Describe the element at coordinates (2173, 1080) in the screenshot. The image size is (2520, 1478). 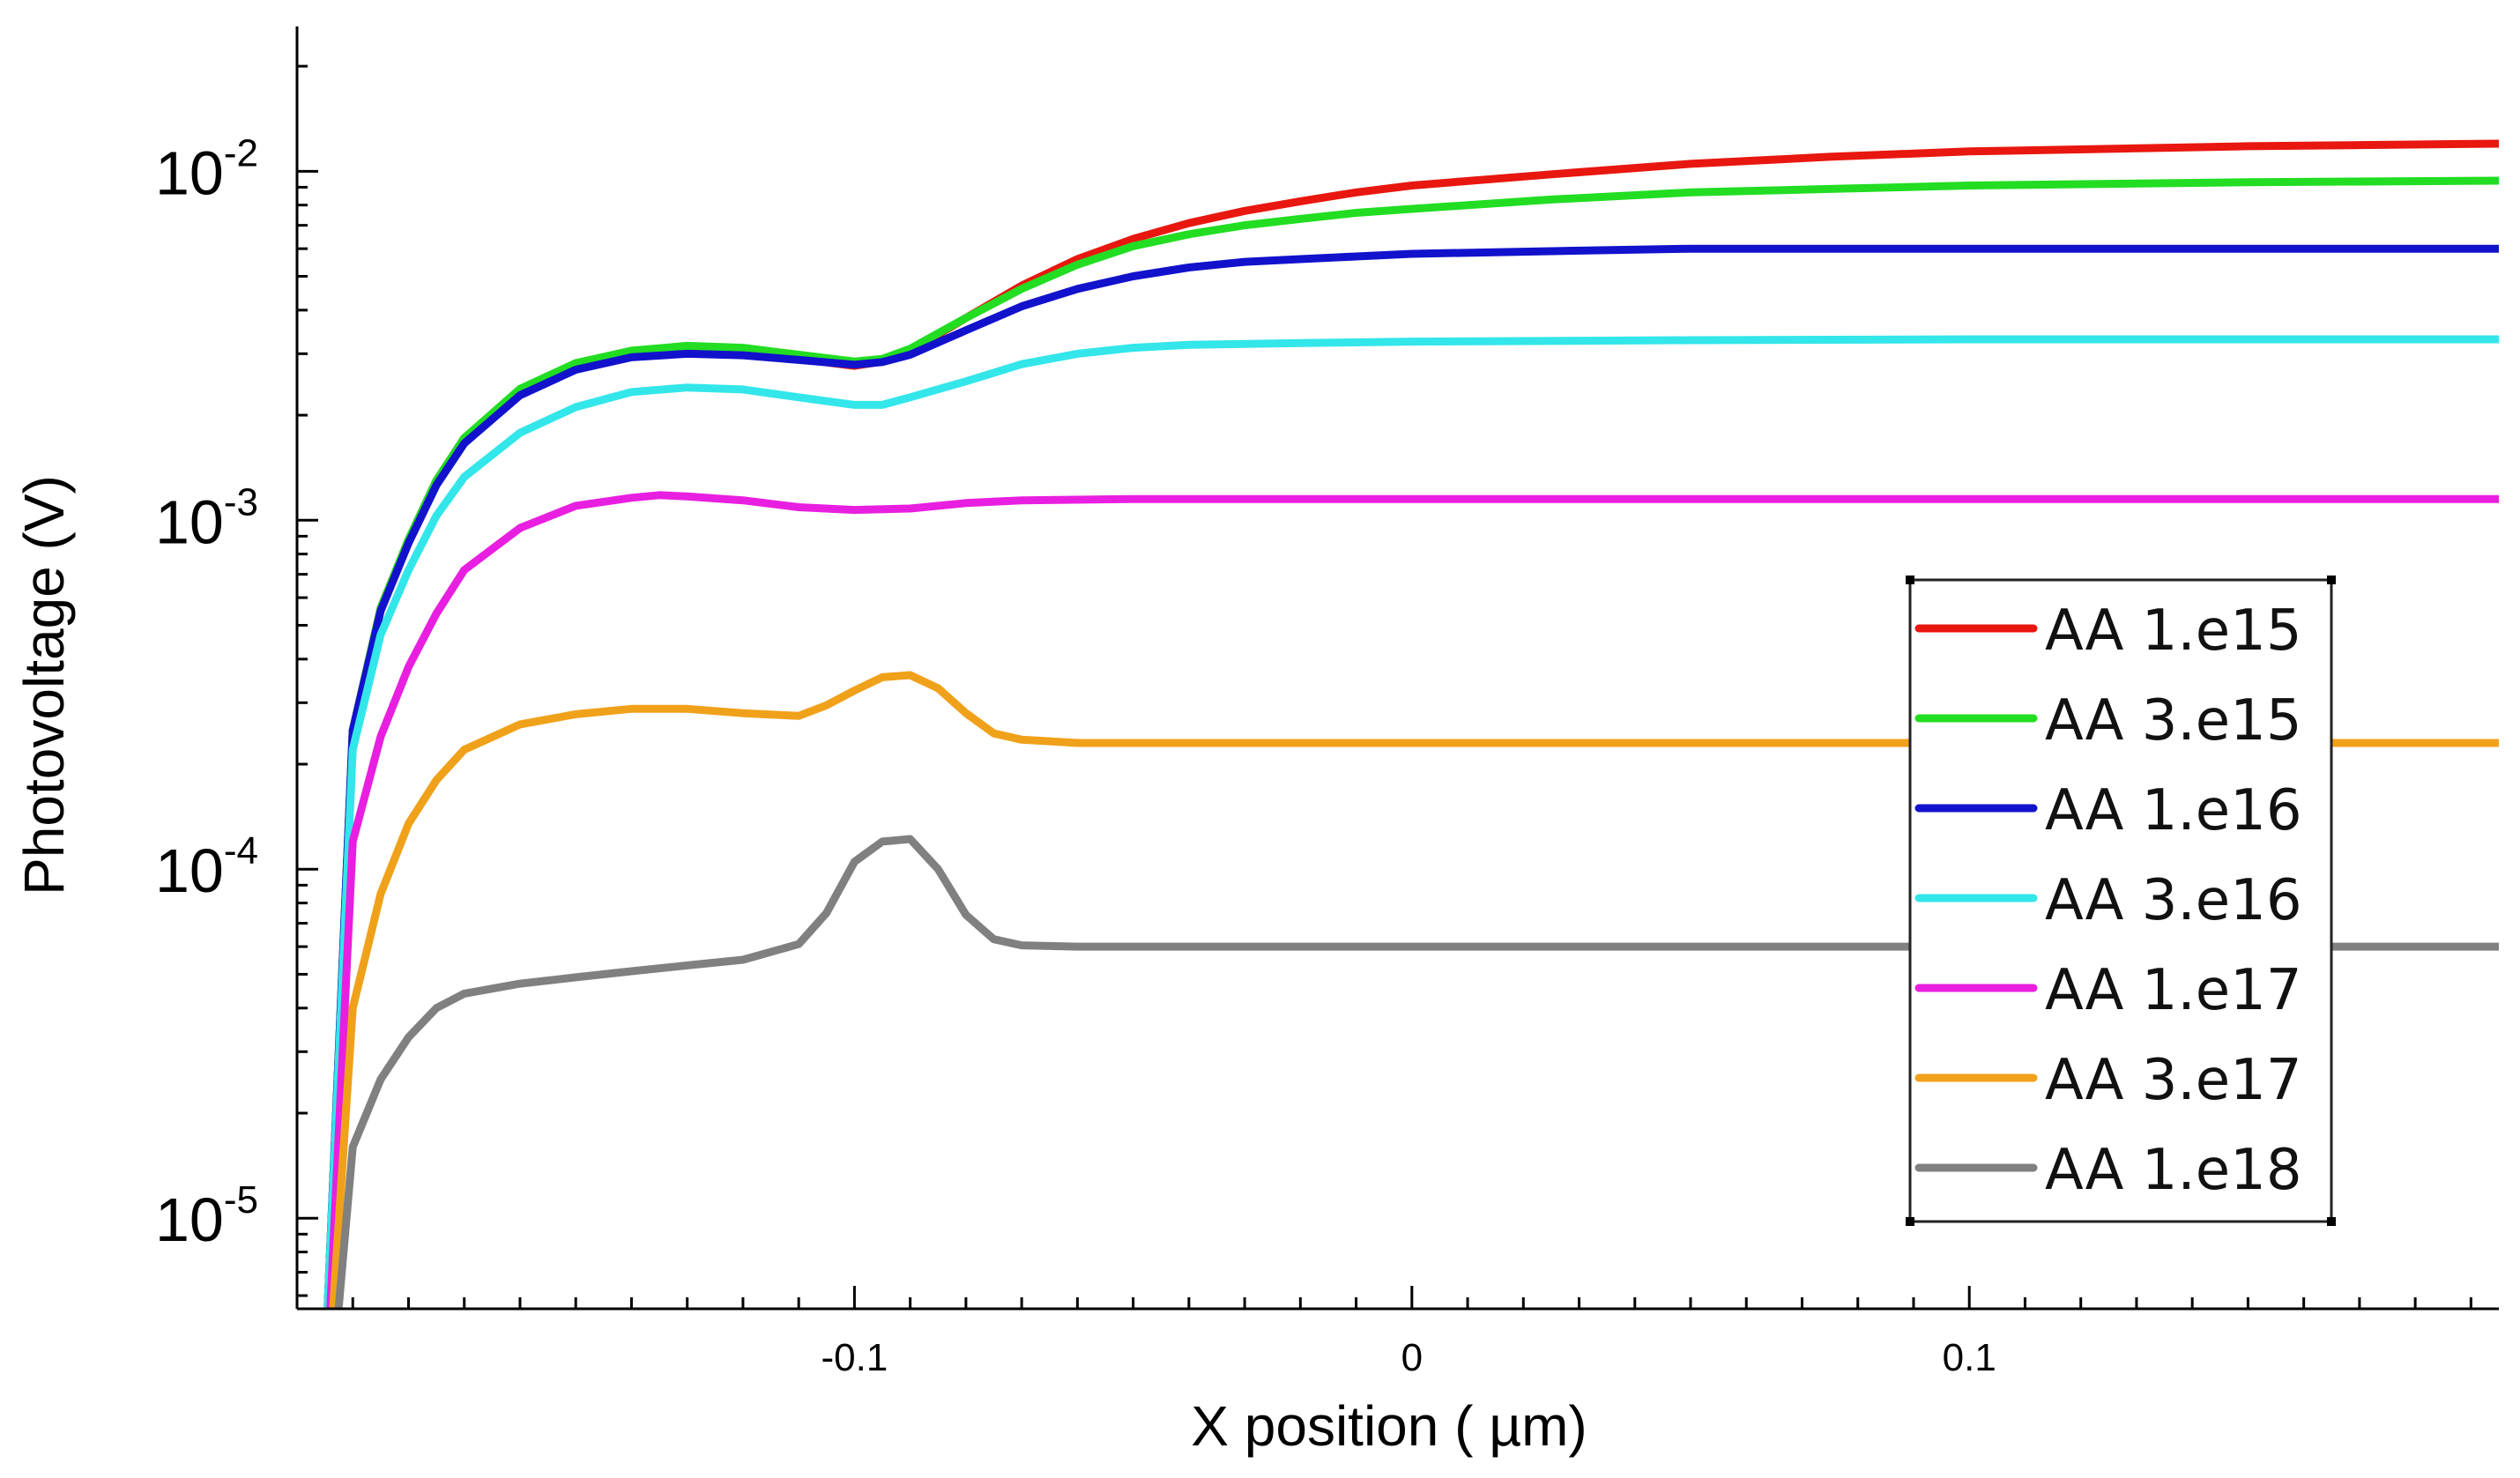
I see `legend-label-5: AA 3.e17` at that location.